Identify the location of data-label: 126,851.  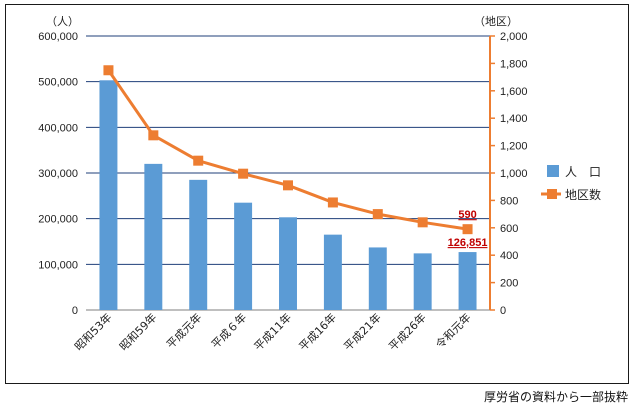
(468, 243).